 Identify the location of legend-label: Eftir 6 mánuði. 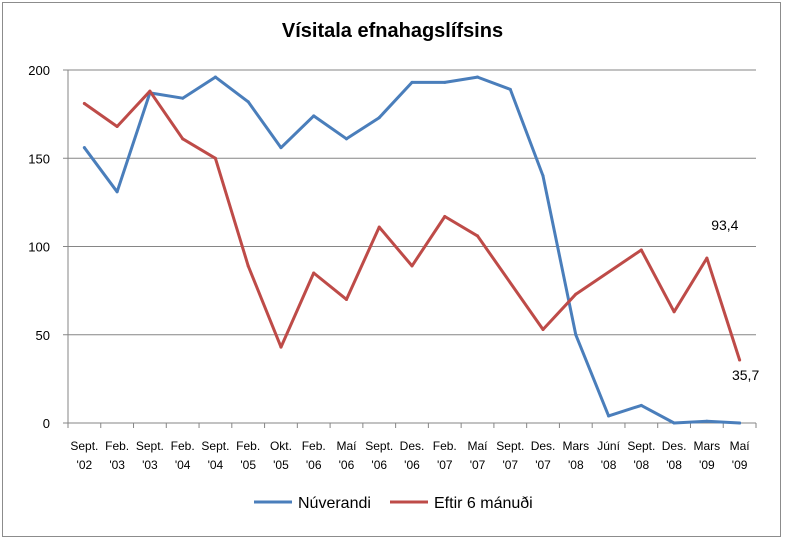
(483, 503).